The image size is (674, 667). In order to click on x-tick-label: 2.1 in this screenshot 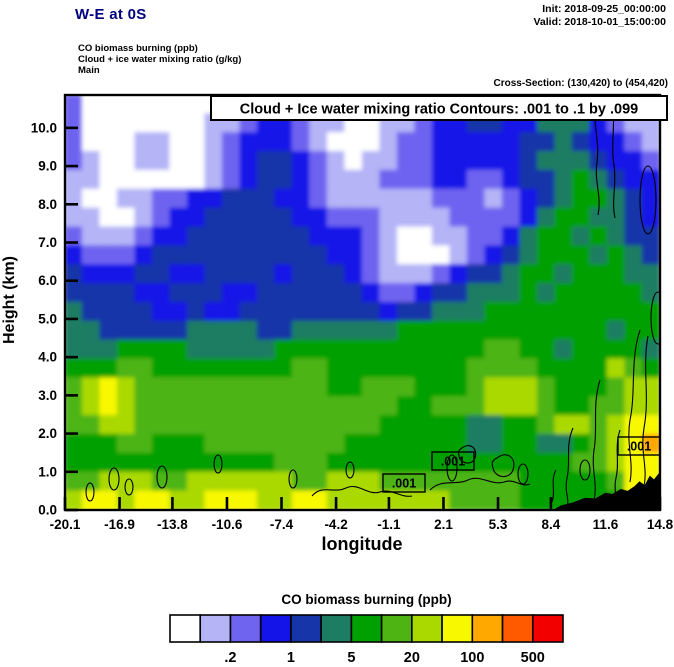, I will do `click(443, 524)`.